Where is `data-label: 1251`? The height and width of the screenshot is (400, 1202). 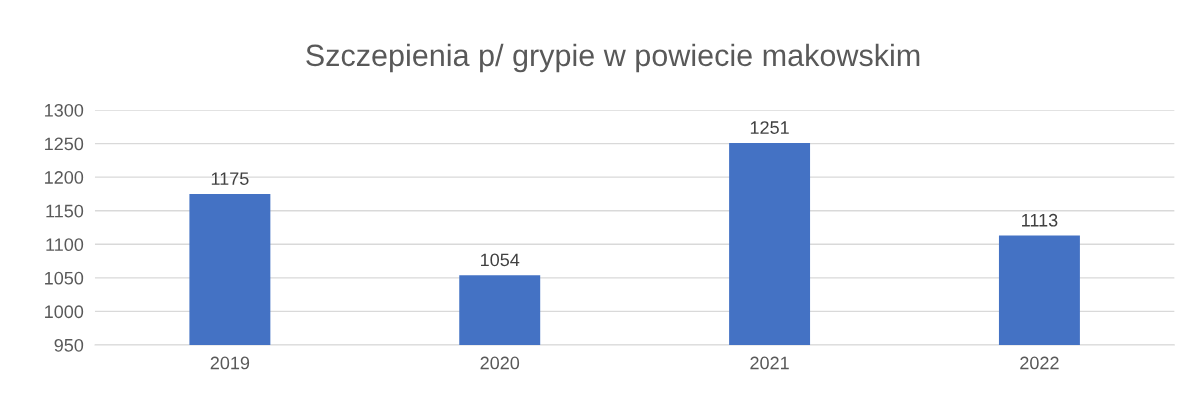
data-label: 1251 is located at coordinates (769, 127).